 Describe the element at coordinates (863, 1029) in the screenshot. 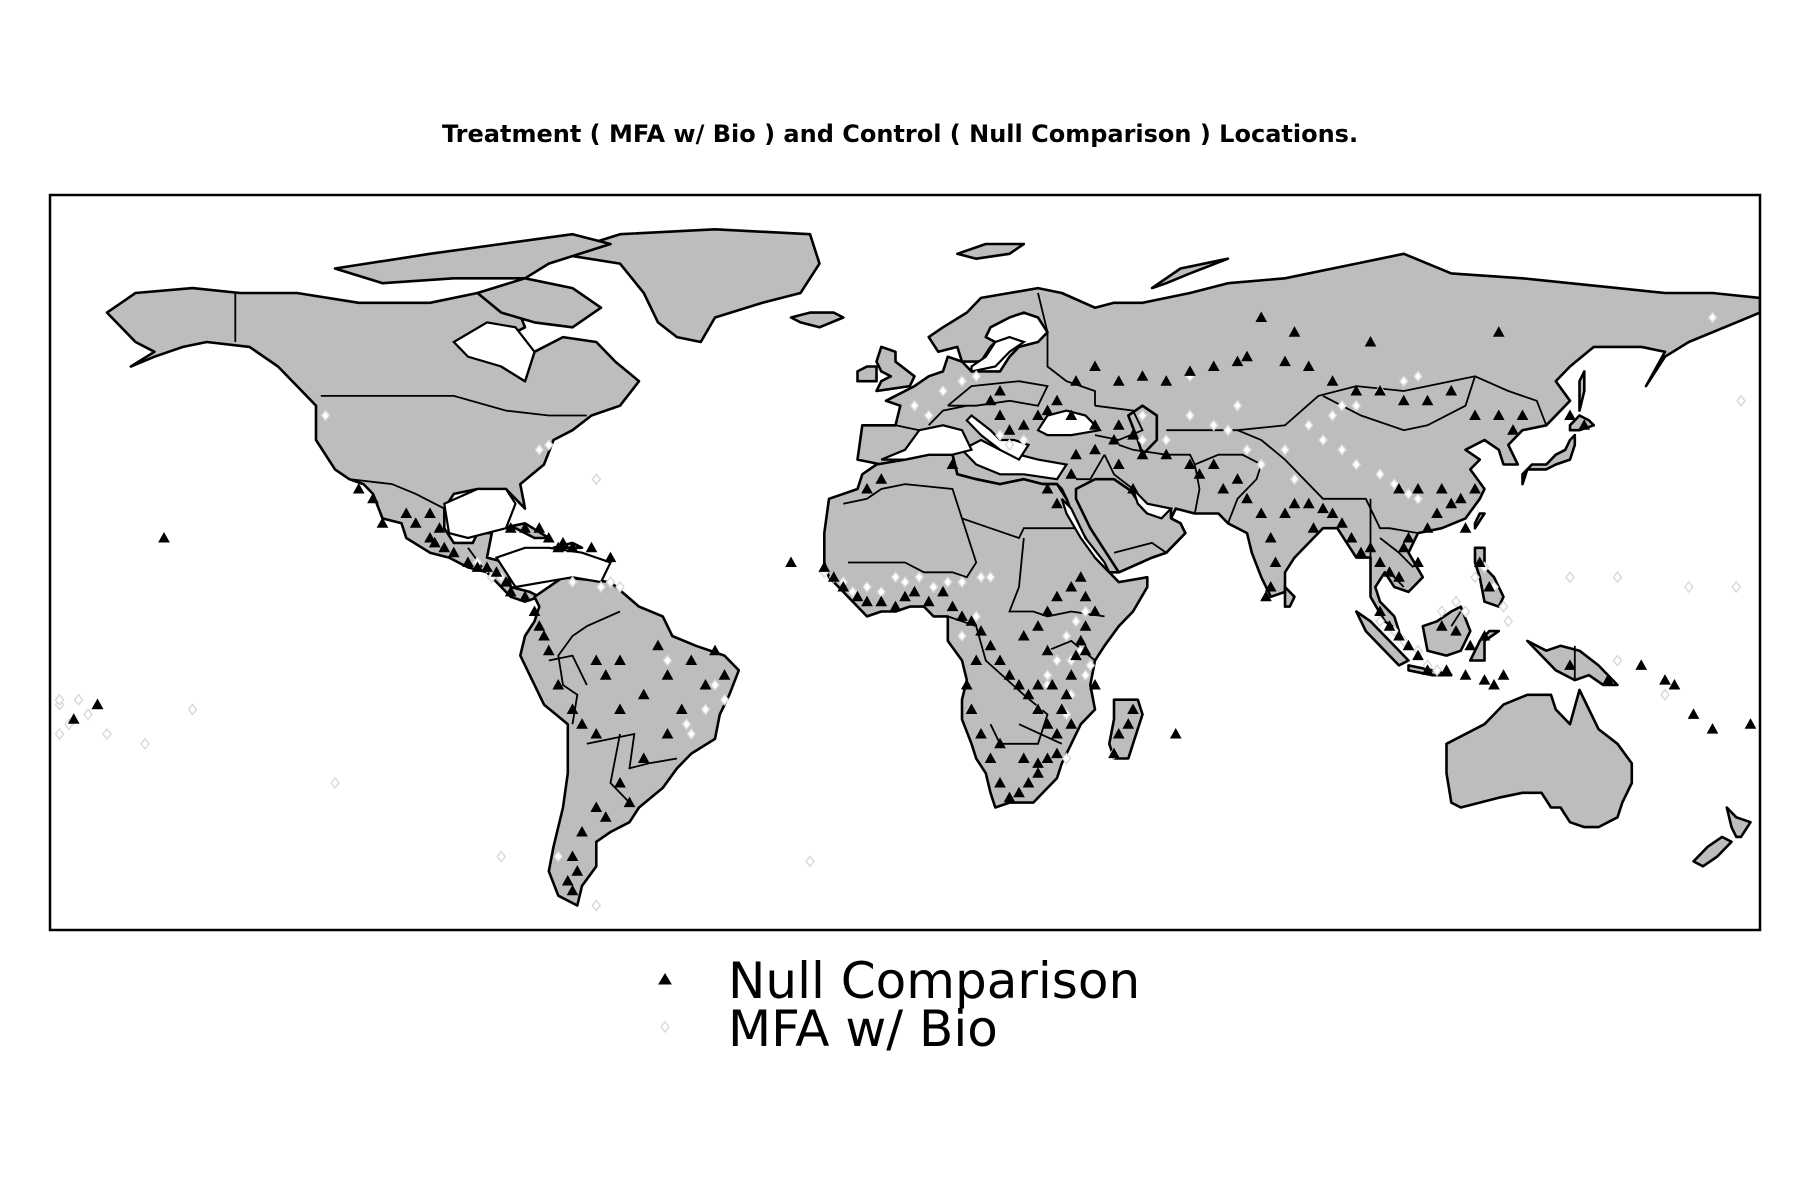

I see `legend-mfa-label: MFA w/ Bio` at that location.